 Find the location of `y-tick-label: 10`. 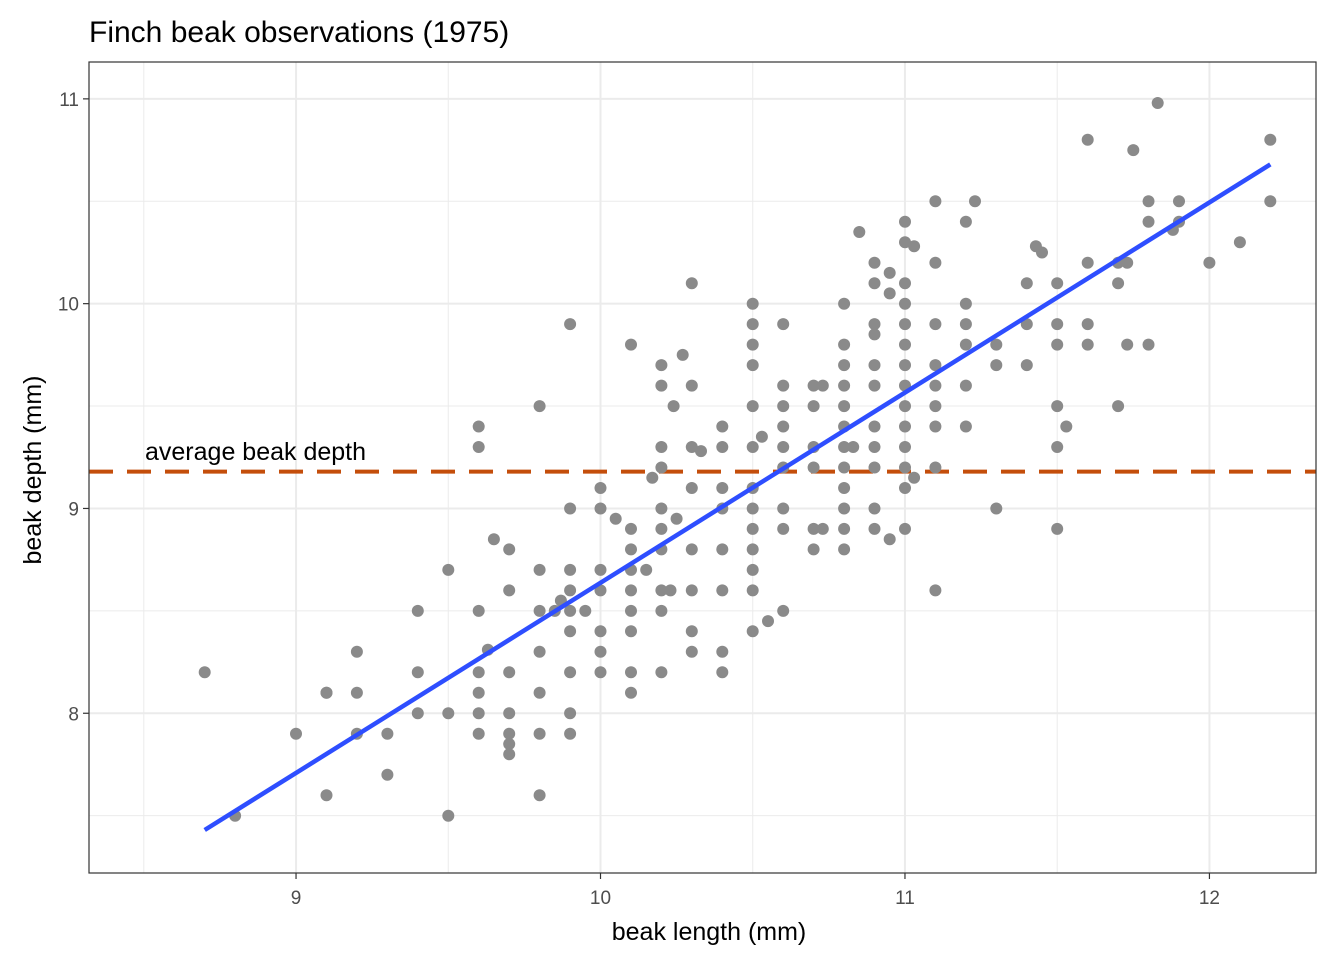

y-tick-label: 10 is located at coordinates (68, 305).